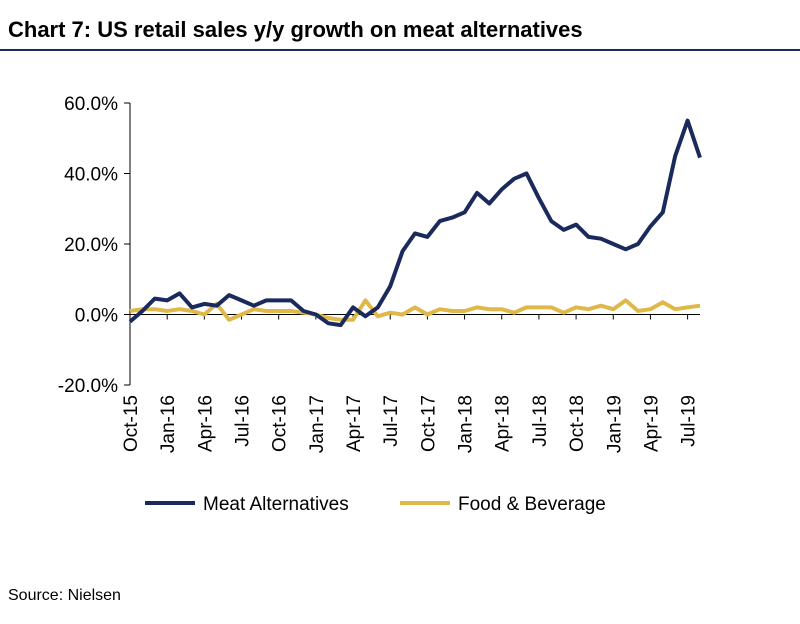 The image size is (800, 624). Describe the element at coordinates (131, 423) in the screenshot. I see `x-tick-label: Oct-15` at that location.